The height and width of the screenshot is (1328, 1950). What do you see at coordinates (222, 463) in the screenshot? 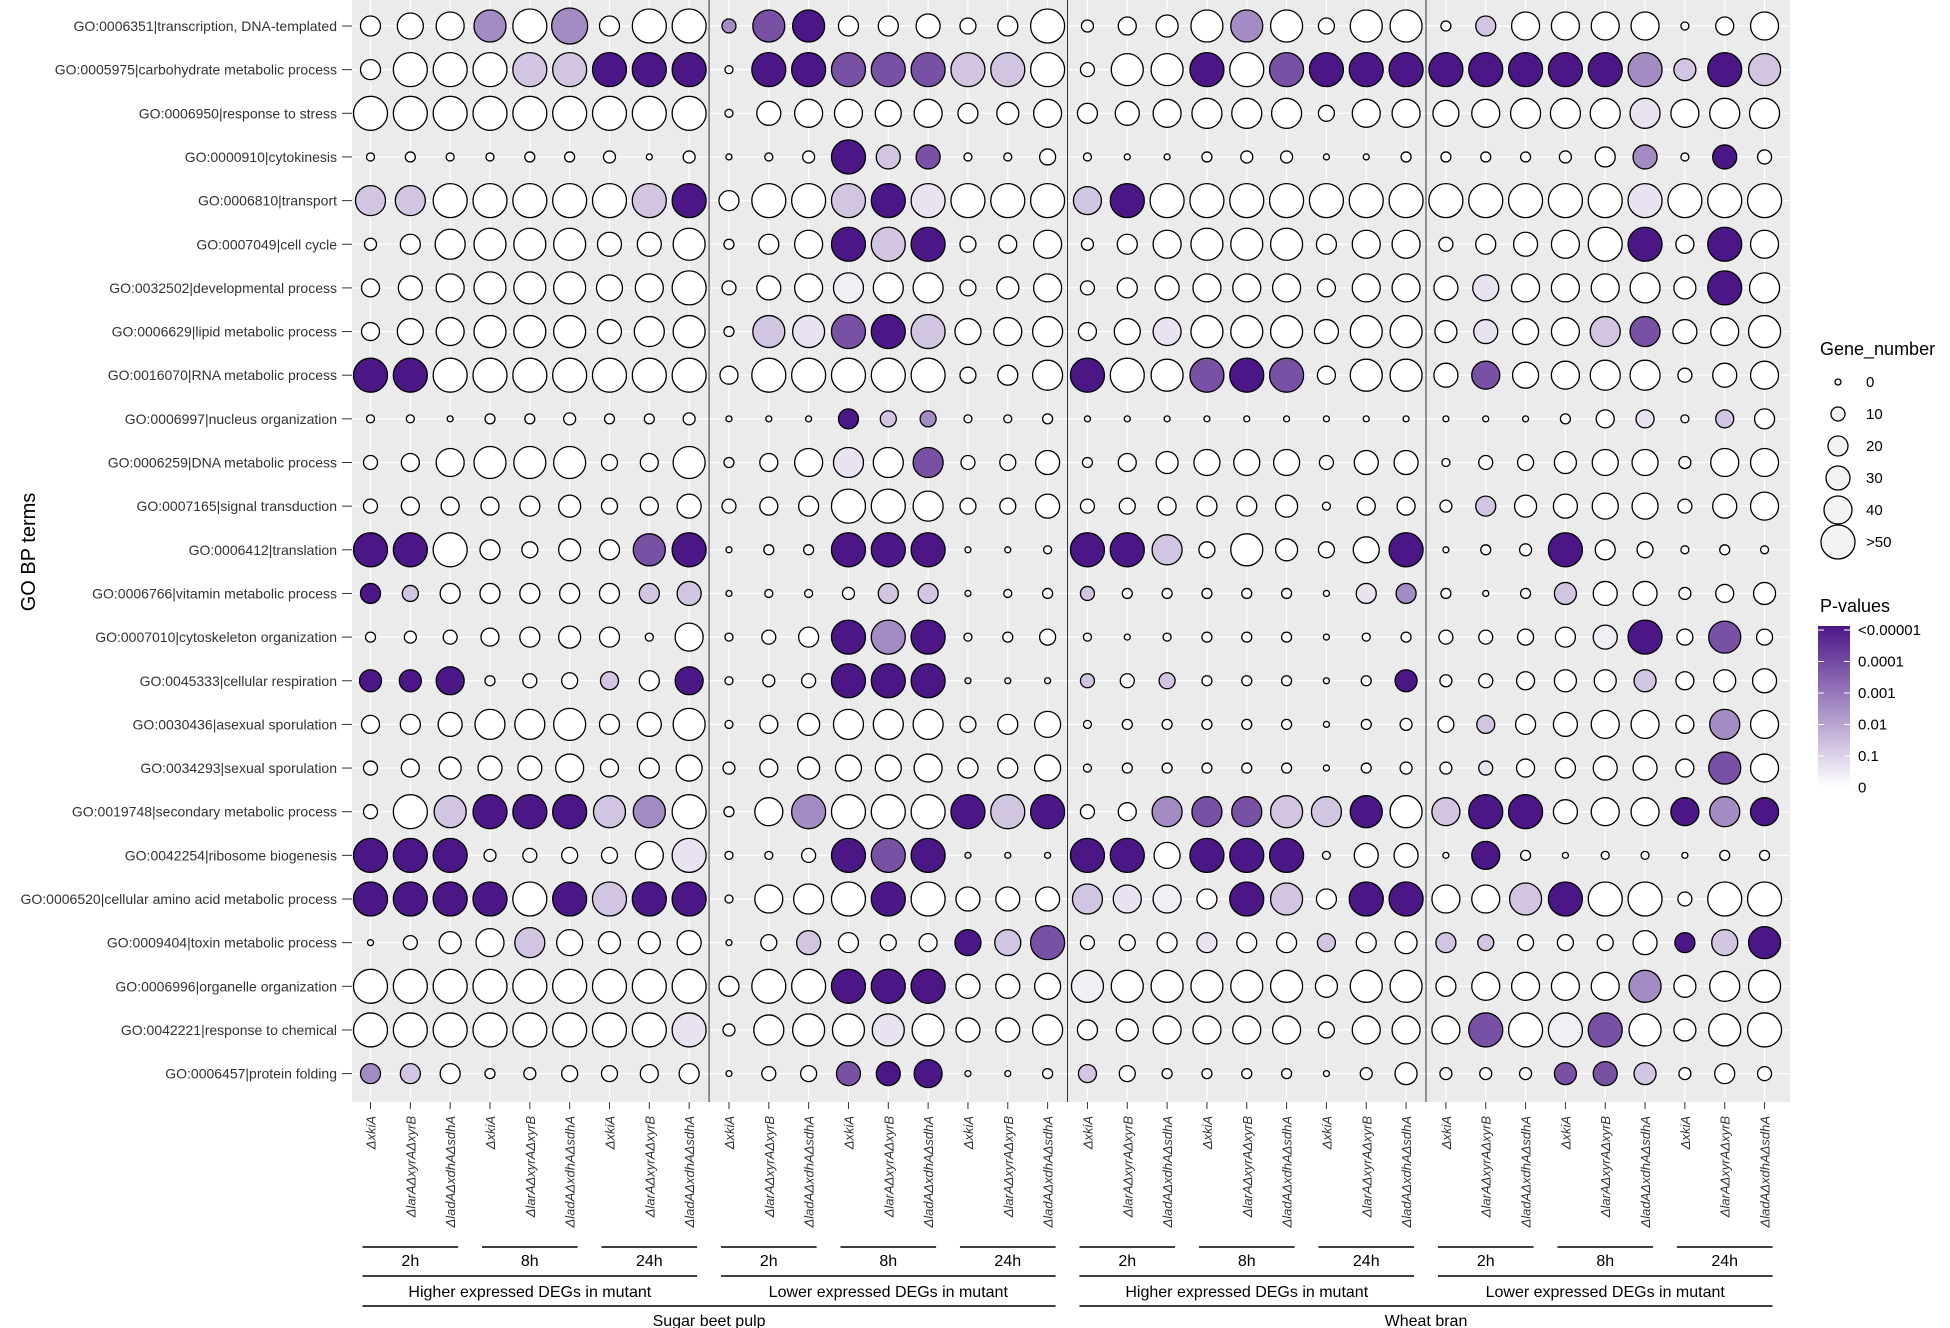
I see `term-label: GO:0006259|DNA metabolic process` at bounding box center [222, 463].